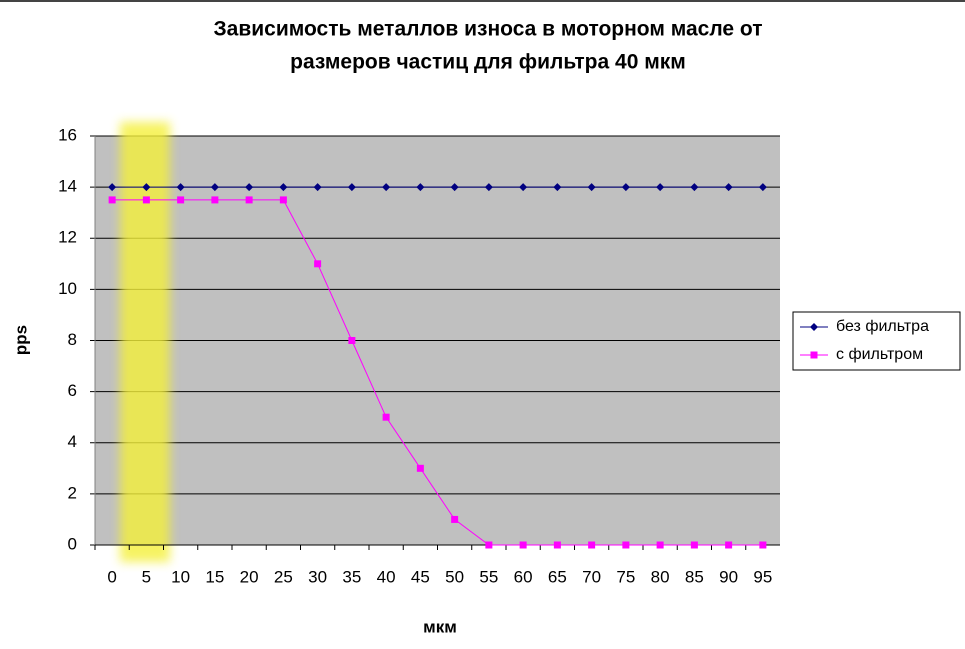 The width and height of the screenshot is (965, 649). I want to click on y-tick-label: 8, so click(72, 339).